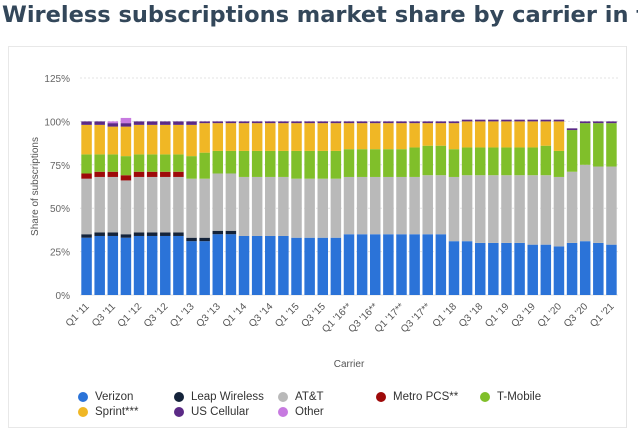 The image size is (640, 428). I want to click on legend-item: Leap Wireless, so click(219, 397).